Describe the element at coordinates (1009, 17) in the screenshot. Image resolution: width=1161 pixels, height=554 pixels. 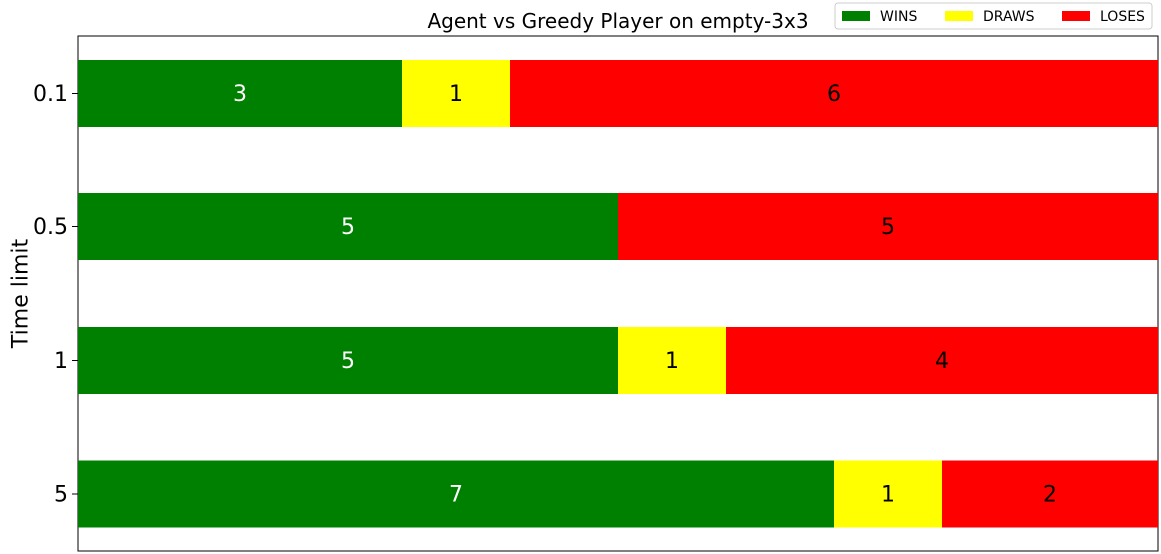
I see `legend-label-draws: DRAWS` at that location.